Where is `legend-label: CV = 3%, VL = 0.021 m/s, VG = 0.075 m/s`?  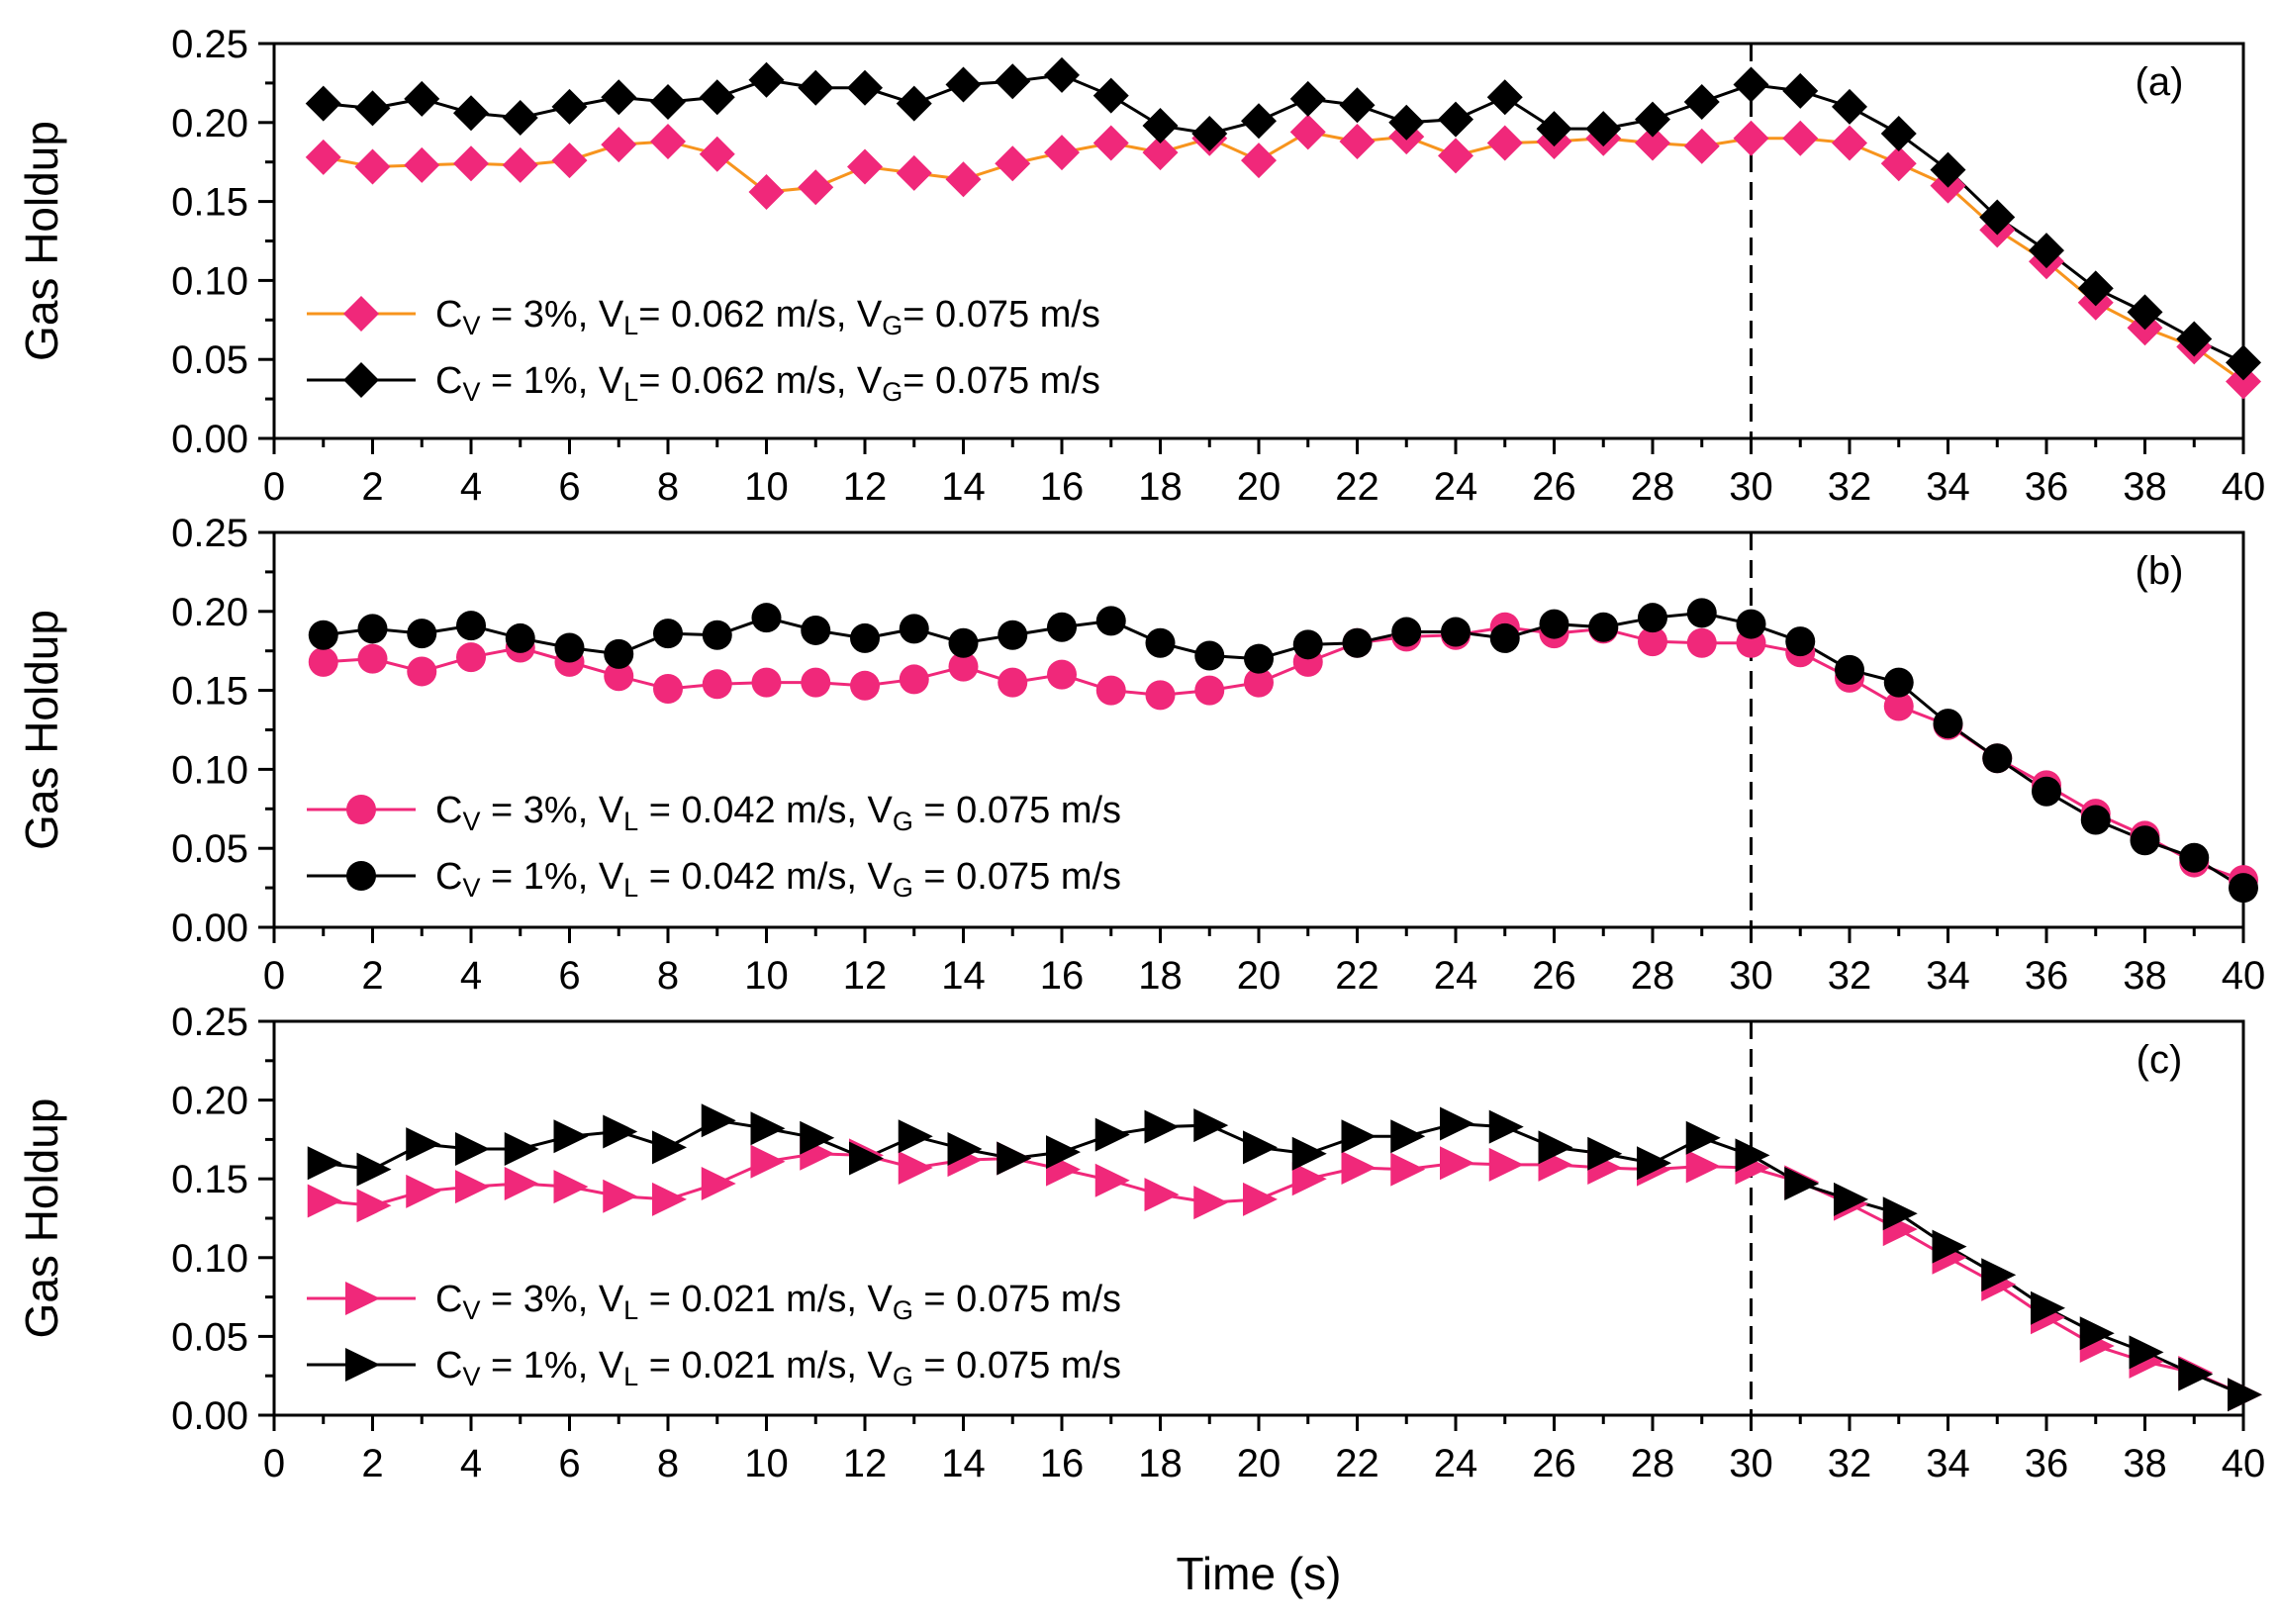 legend-label: CV = 3%, VL = 0.021 m/s, VG = 0.075 m/s is located at coordinates (778, 1302).